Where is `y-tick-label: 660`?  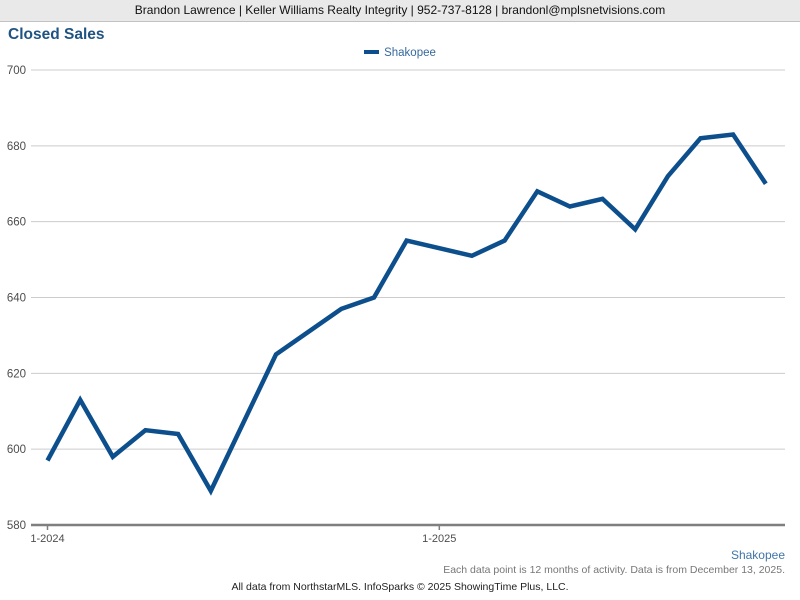 y-tick-label: 660 is located at coordinates (16, 223).